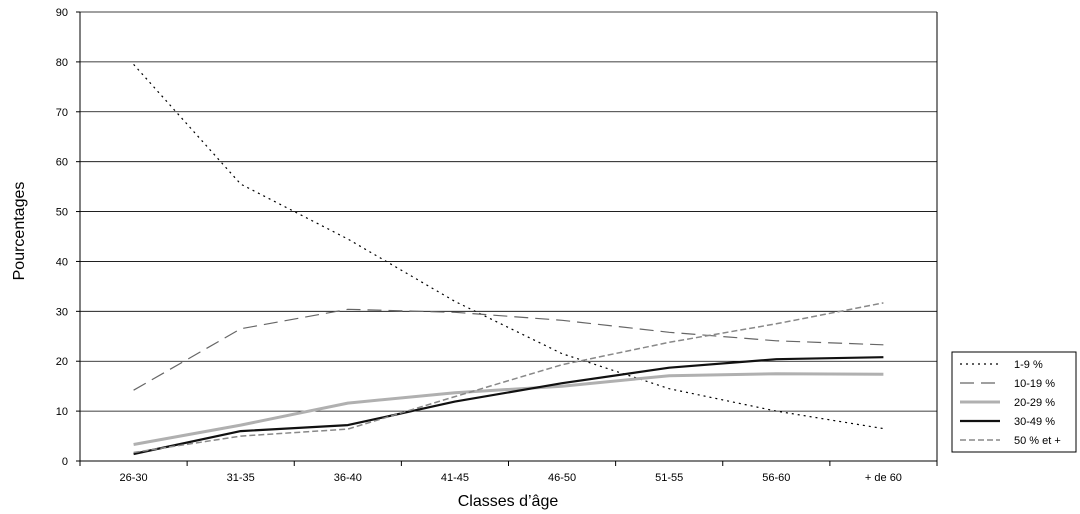 Image resolution: width=1080 pixels, height=514 pixels. I want to click on y-tick-label: 20, so click(62, 362).